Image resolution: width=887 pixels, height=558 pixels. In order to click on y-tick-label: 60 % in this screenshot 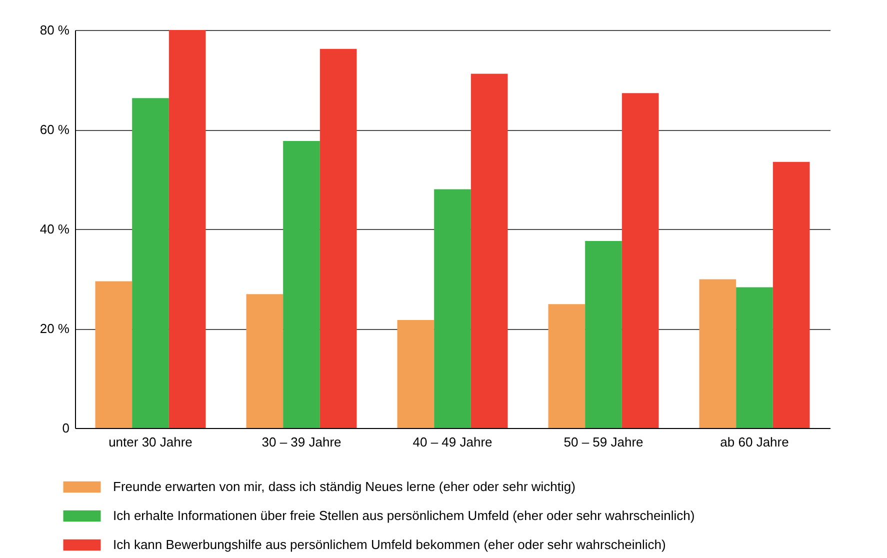, I will do `click(55, 129)`.